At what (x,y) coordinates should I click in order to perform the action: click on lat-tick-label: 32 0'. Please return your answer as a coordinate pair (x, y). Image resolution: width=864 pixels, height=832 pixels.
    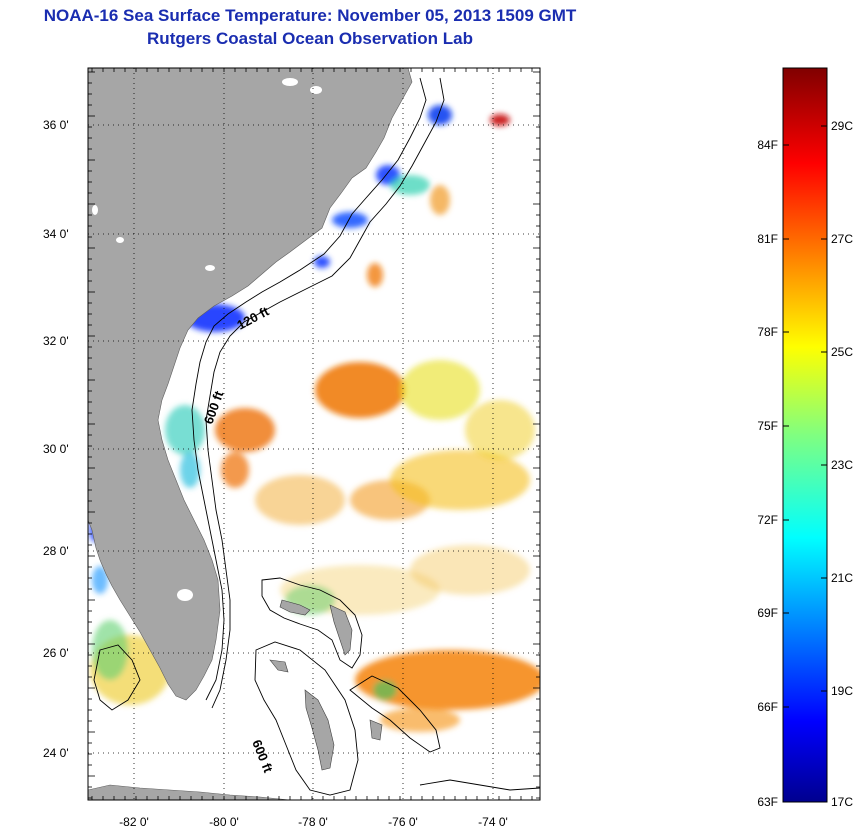
    Looking at the image, I should click on (56, 341).